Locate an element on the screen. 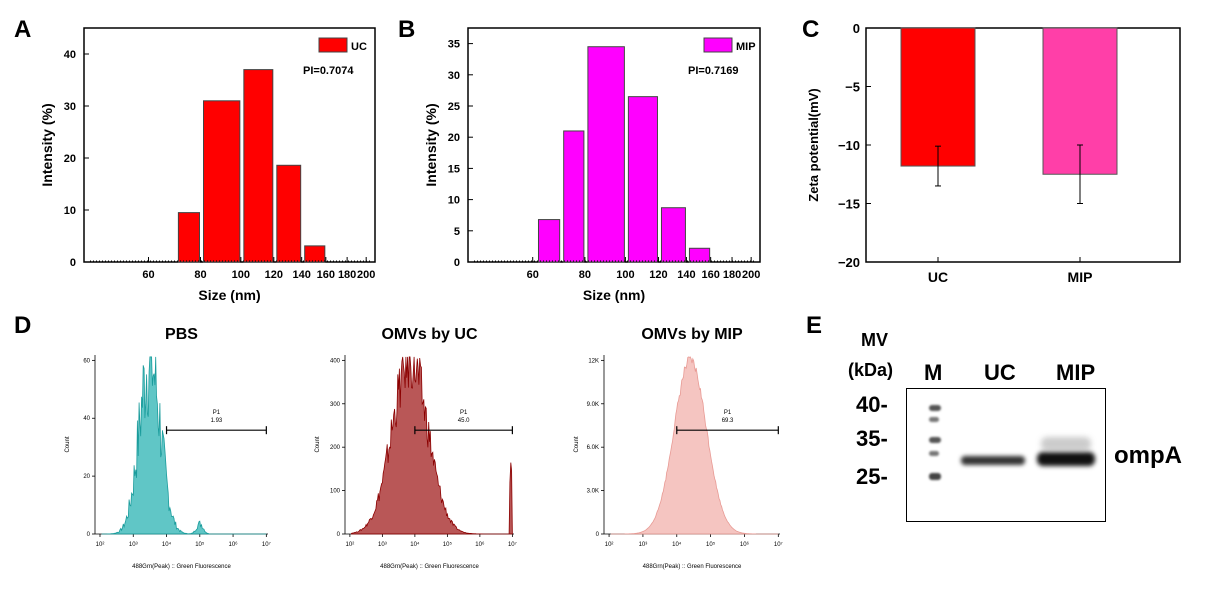 This screenshot has width=1206, height=592. y-tick-label: 5 is located at coordinates (457, 232).